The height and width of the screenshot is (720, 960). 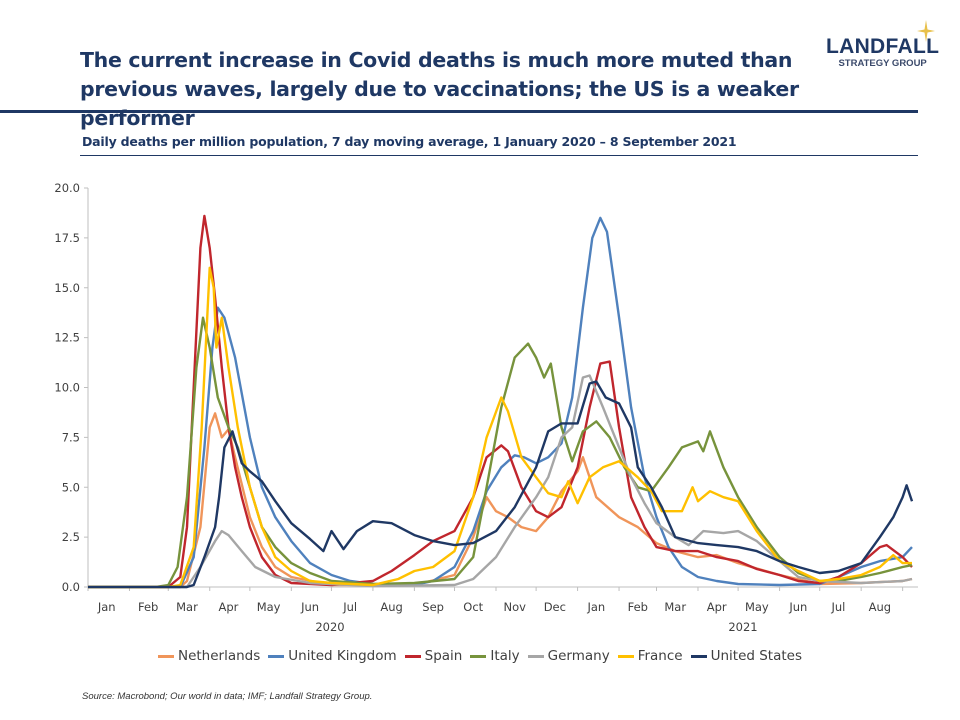 I want to click on y-tick-label: 20.0, so click(x=67, y=188).